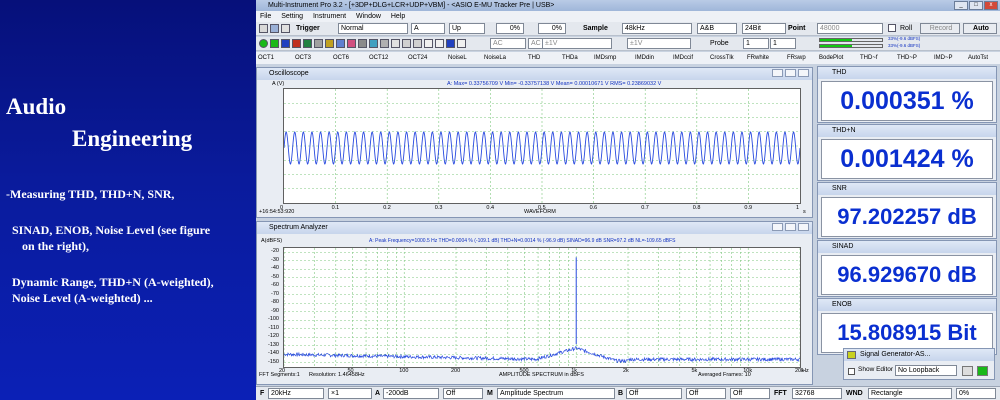  Describe the element at coordinates (552, 28) in the screenshot. I see `pretrigger-field: 0%` at that location.